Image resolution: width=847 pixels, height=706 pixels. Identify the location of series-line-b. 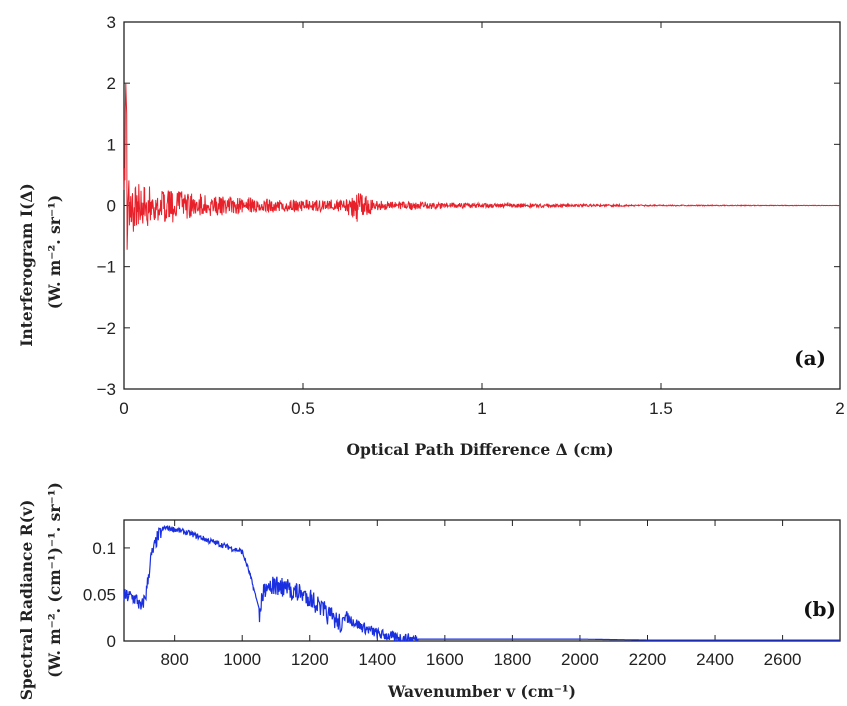
(481, 583).